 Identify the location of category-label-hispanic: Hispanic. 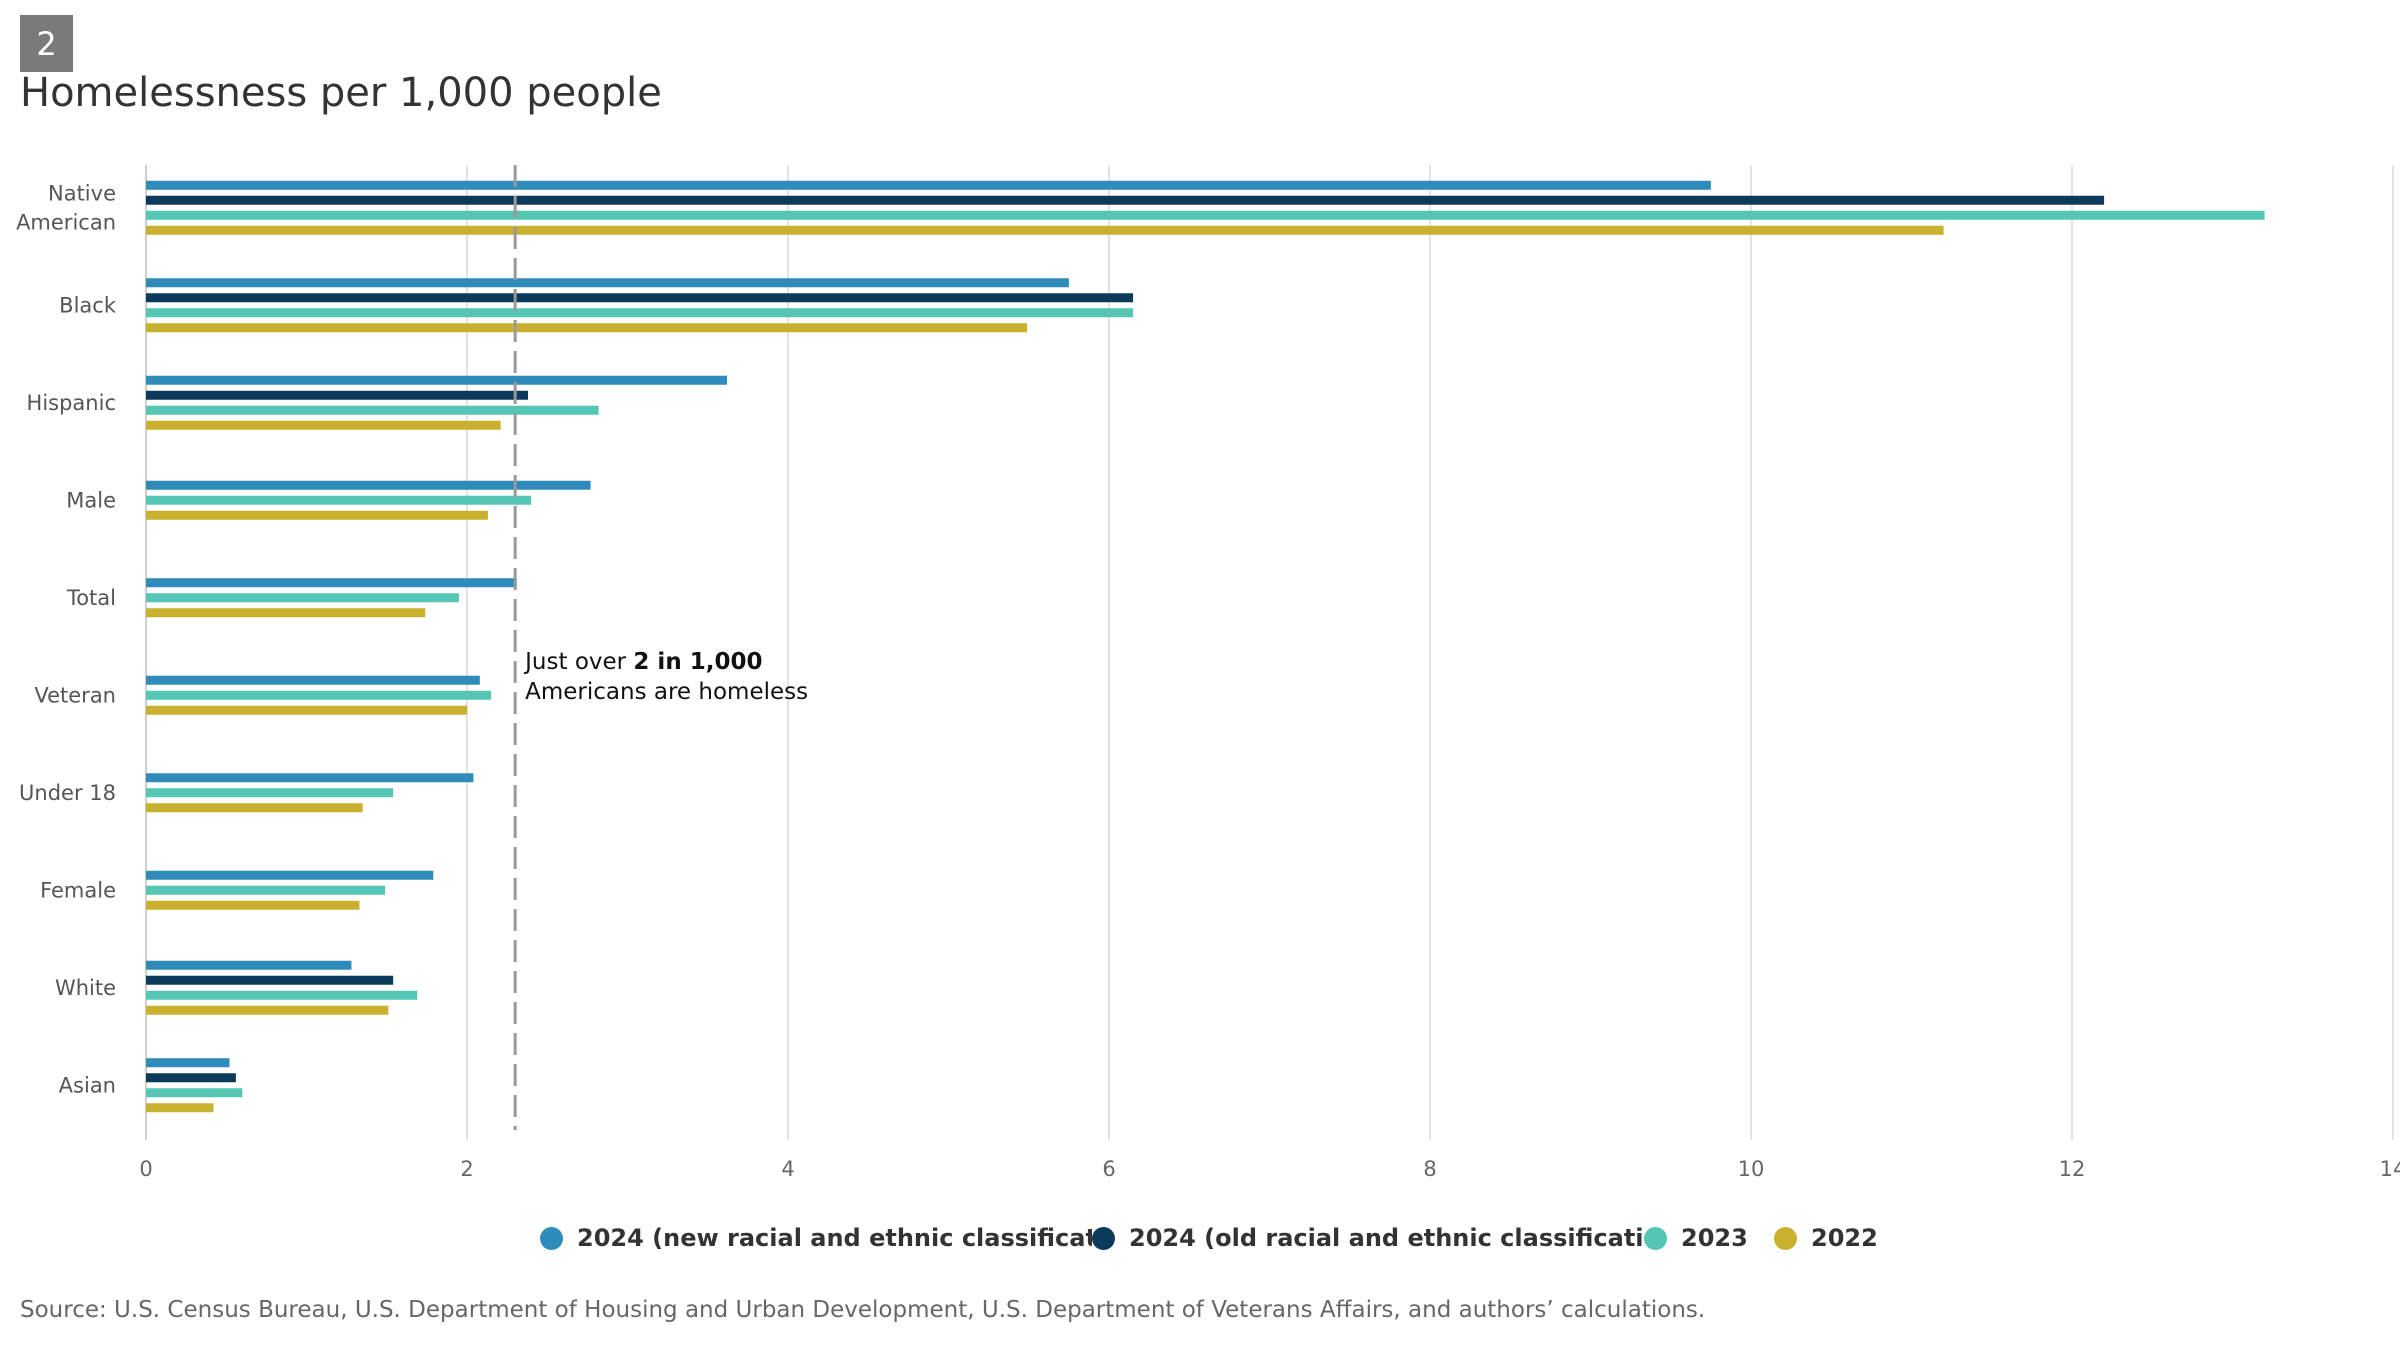
(71, 403).